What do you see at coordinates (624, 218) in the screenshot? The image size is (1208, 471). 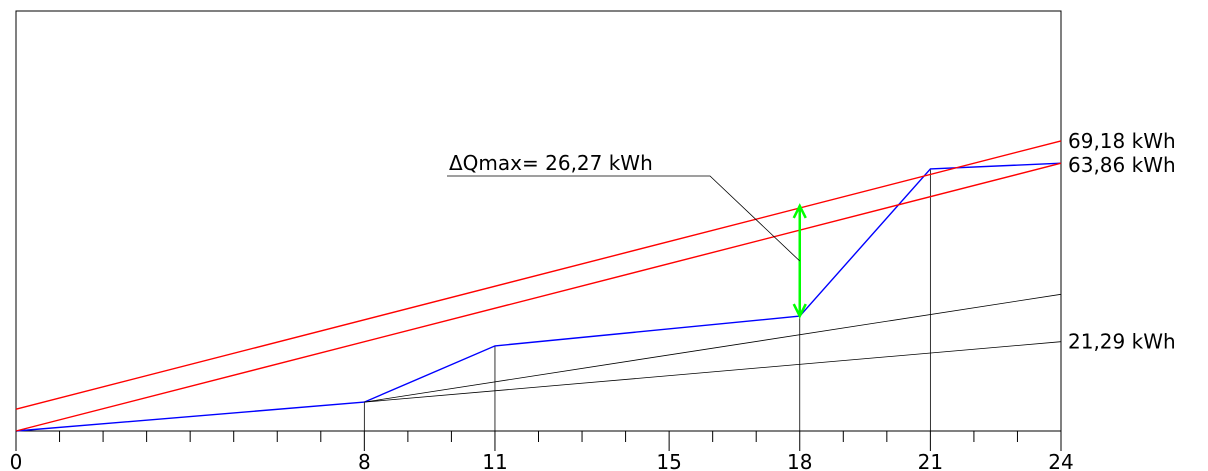 I see `annotation-leader` at bounding box center [624, 218].